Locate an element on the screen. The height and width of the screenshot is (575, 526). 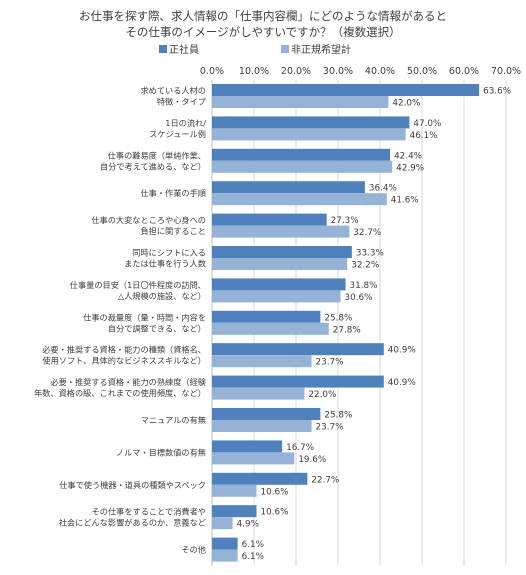
value-label: 22.0% is located at coordinates (322, 395).